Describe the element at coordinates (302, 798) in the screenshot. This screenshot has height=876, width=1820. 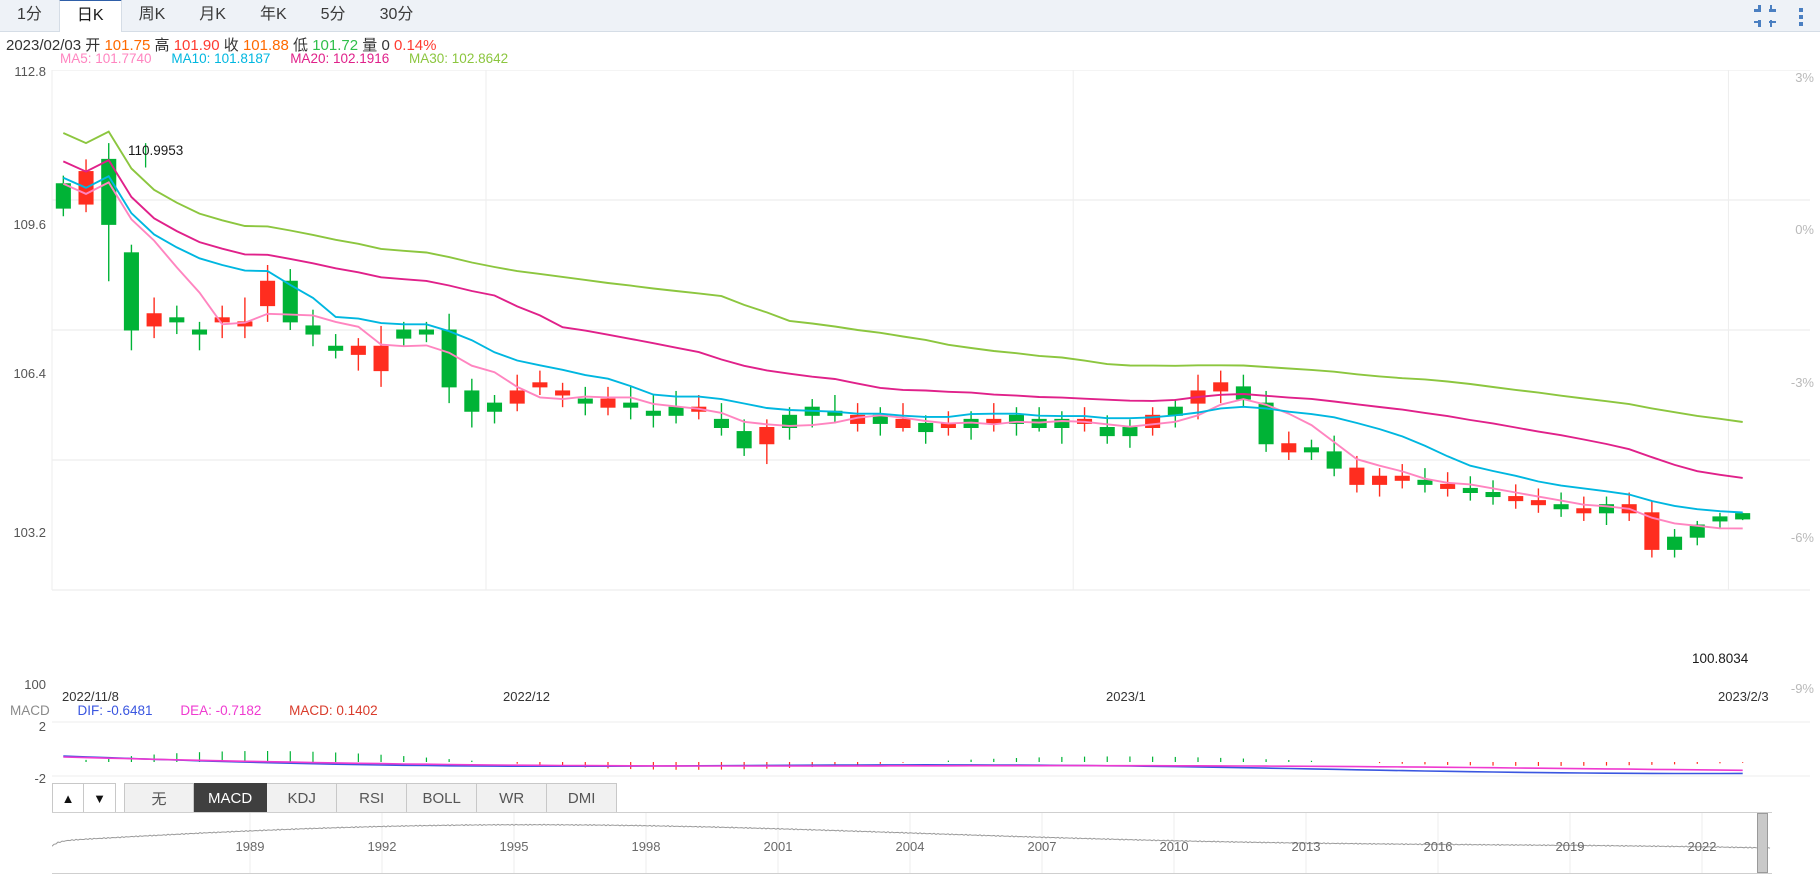
I see `indicator-tab-kdj: KDJ` at that location.